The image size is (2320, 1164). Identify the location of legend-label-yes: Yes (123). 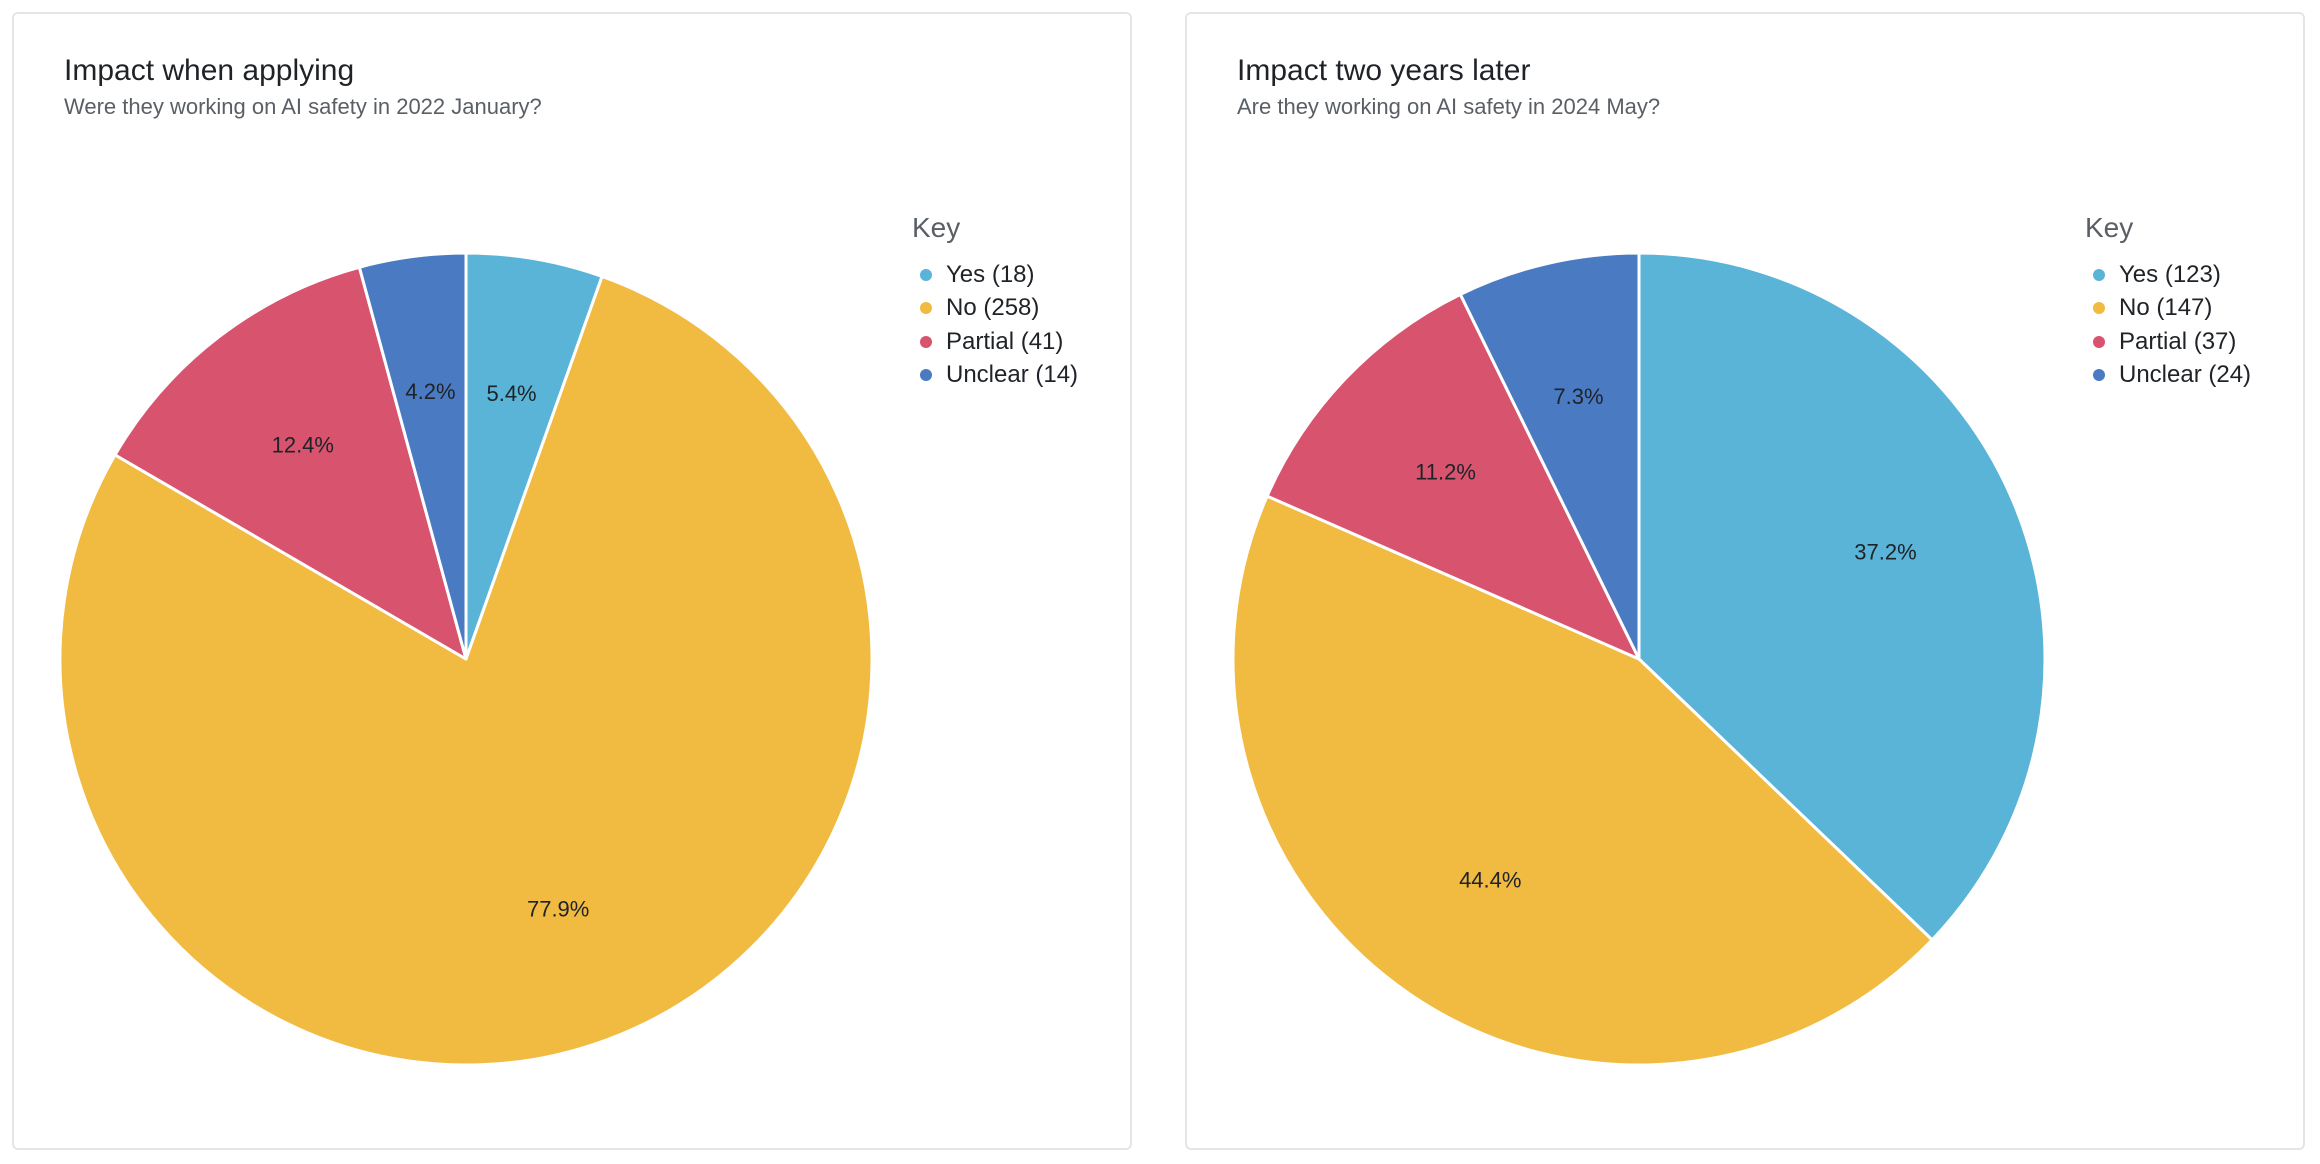
(2170, 274).